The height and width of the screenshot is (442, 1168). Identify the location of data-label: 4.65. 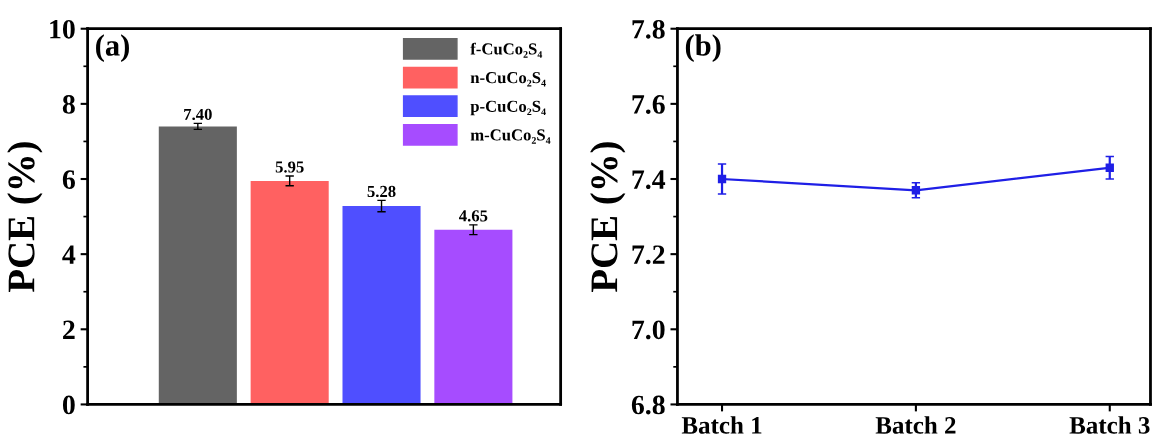
(473, 216).